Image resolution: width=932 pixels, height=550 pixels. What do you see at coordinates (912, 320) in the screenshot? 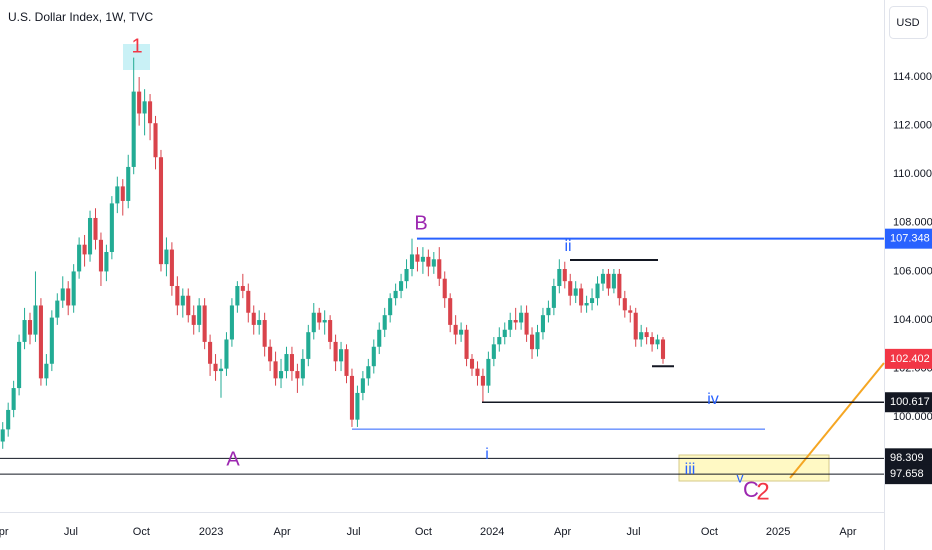
I see `y-tick-label: 104.000` at bounding box center [912, 320].